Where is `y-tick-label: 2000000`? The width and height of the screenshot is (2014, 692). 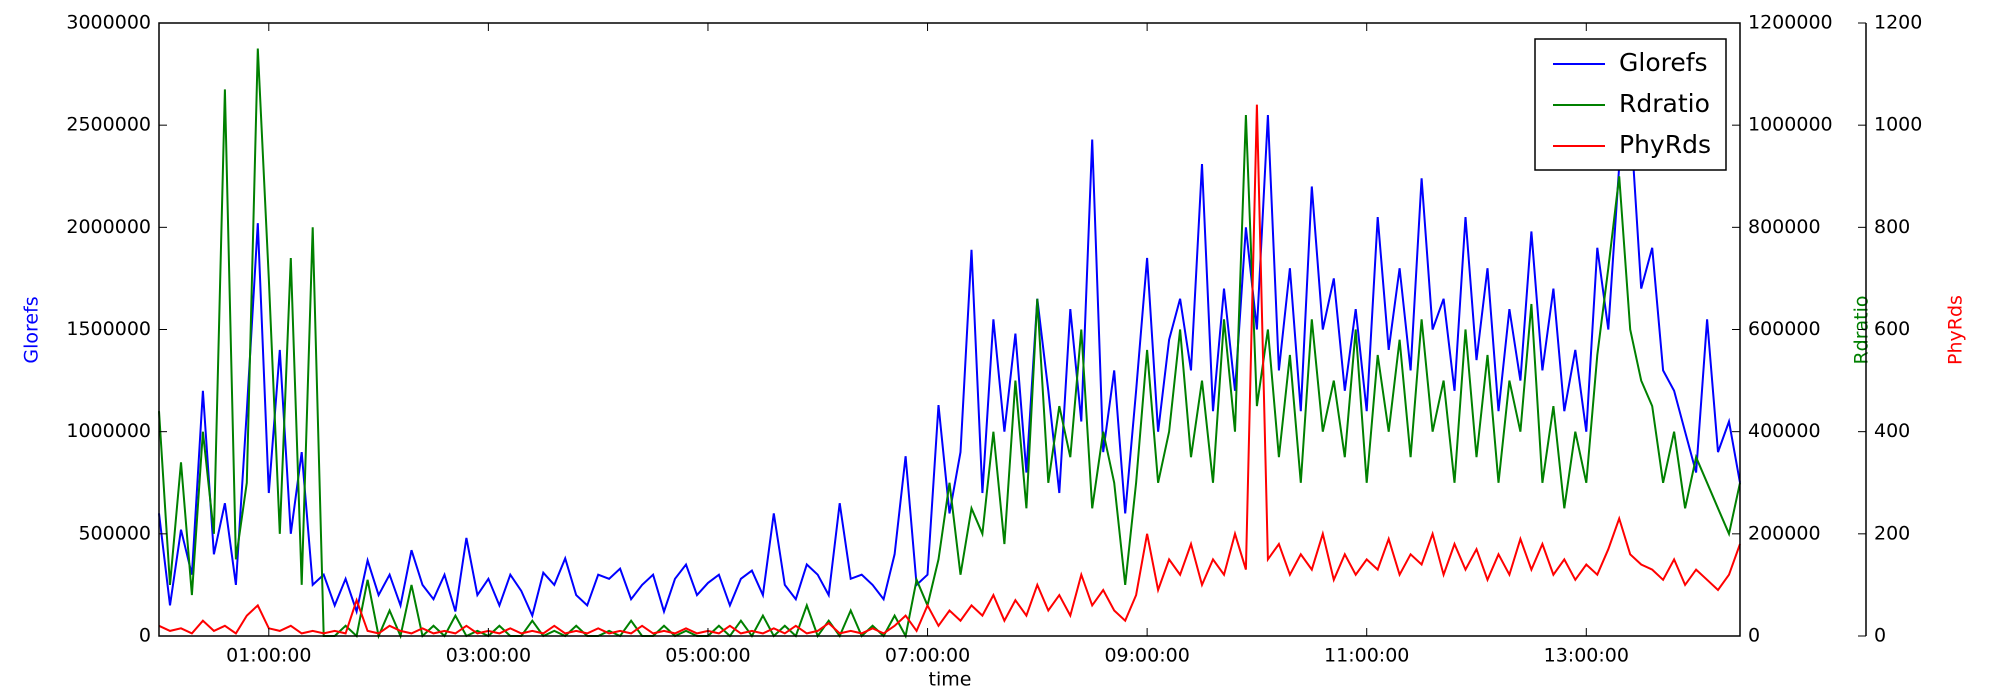 y-tick-label: 2000000 is located at coordinates (108, 227).